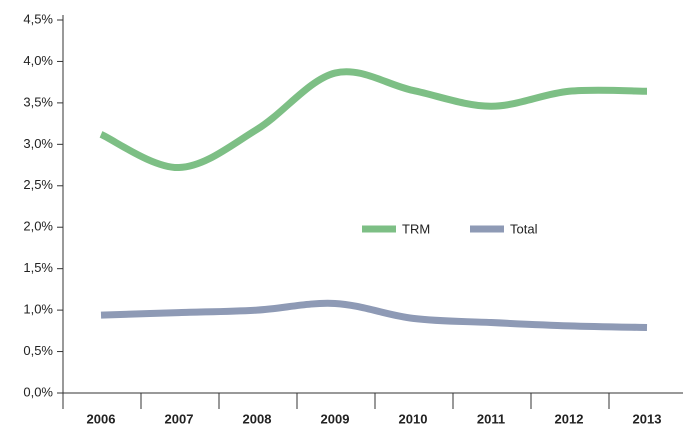 The width and height of the screenshot is (683, 427). I want to click on y-tick-label: 3,5%, so click(38, 101).